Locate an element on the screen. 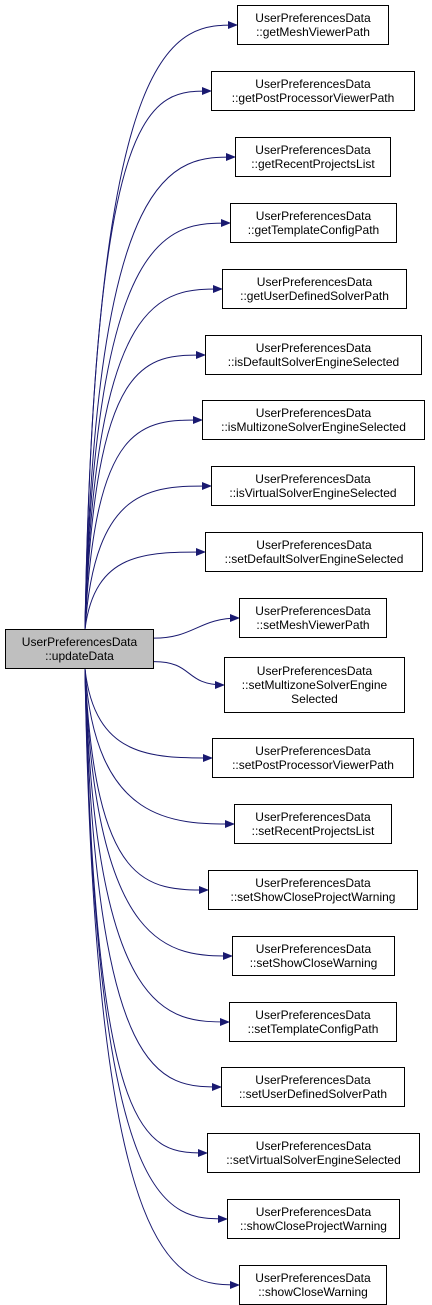 The width and height of the screenshot is (432, 1305). node-label-line: ::setUserDefinedSolverPath is located at coordinates (313, 1094).